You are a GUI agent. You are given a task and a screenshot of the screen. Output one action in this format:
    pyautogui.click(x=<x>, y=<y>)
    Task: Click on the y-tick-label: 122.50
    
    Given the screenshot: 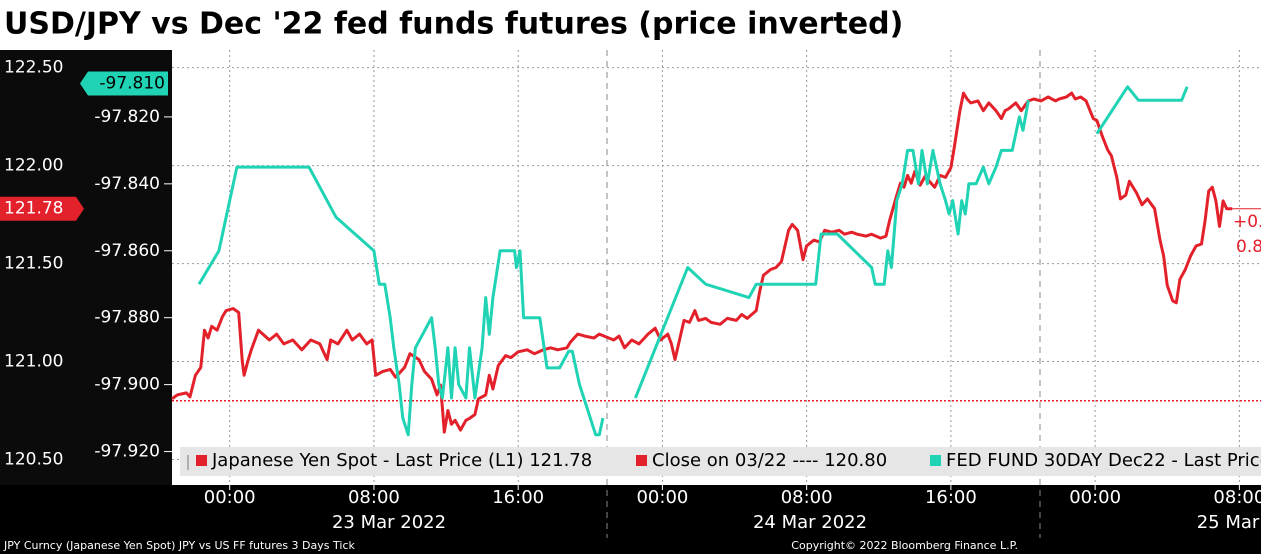 What is the action you would take?
    pyautogui.click(x=33, y=68)
    